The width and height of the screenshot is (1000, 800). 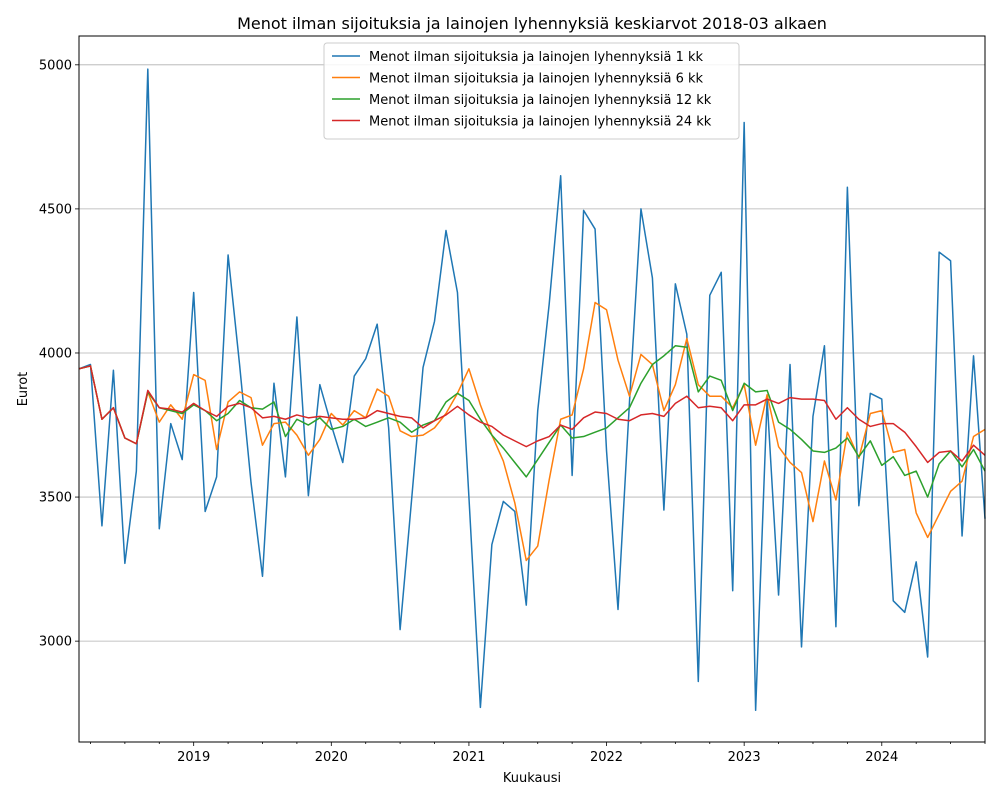 What do you see at coordinates (55, 65) in the screenshot?
I see `y-tick-label: 5000` at bounding box center [55, 65].